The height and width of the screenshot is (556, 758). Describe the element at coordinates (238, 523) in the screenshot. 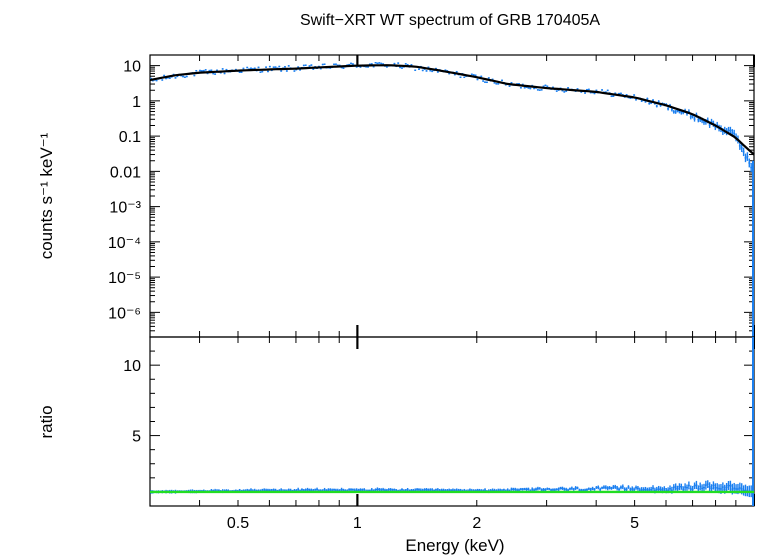

I see `x-tick-label: 0.5` at that location.